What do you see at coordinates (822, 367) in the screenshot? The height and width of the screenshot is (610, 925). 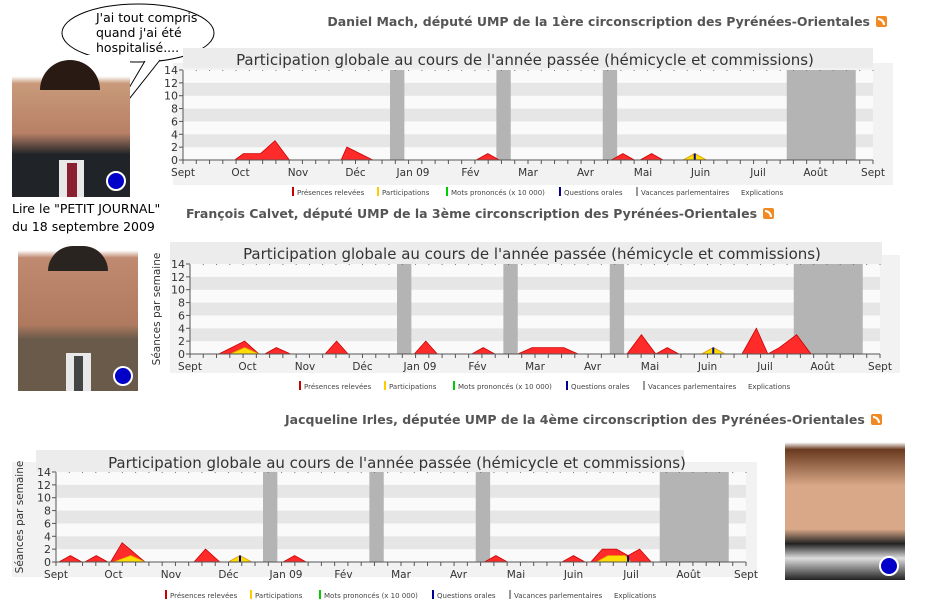 I see `x-tick-label: Août` at bounding box center [822, 367].